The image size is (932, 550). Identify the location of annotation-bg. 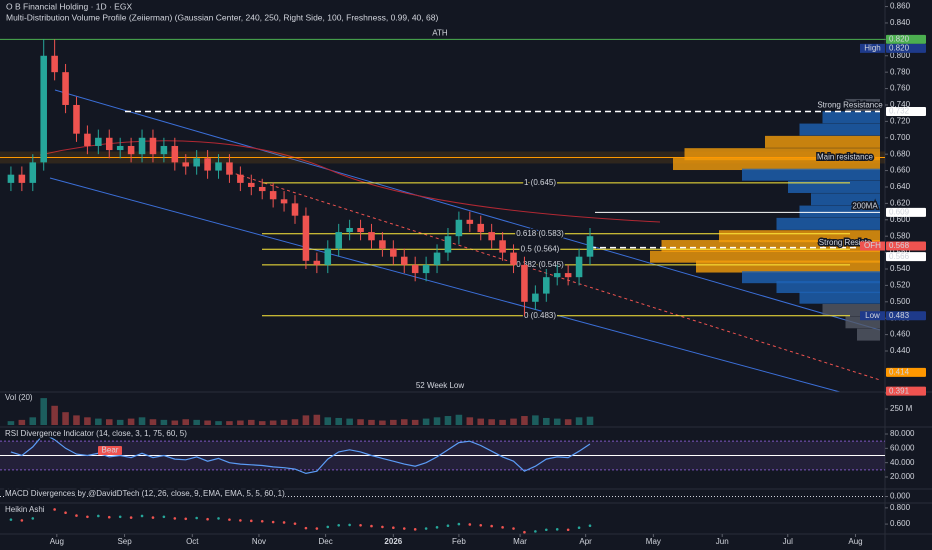
(110, 450).